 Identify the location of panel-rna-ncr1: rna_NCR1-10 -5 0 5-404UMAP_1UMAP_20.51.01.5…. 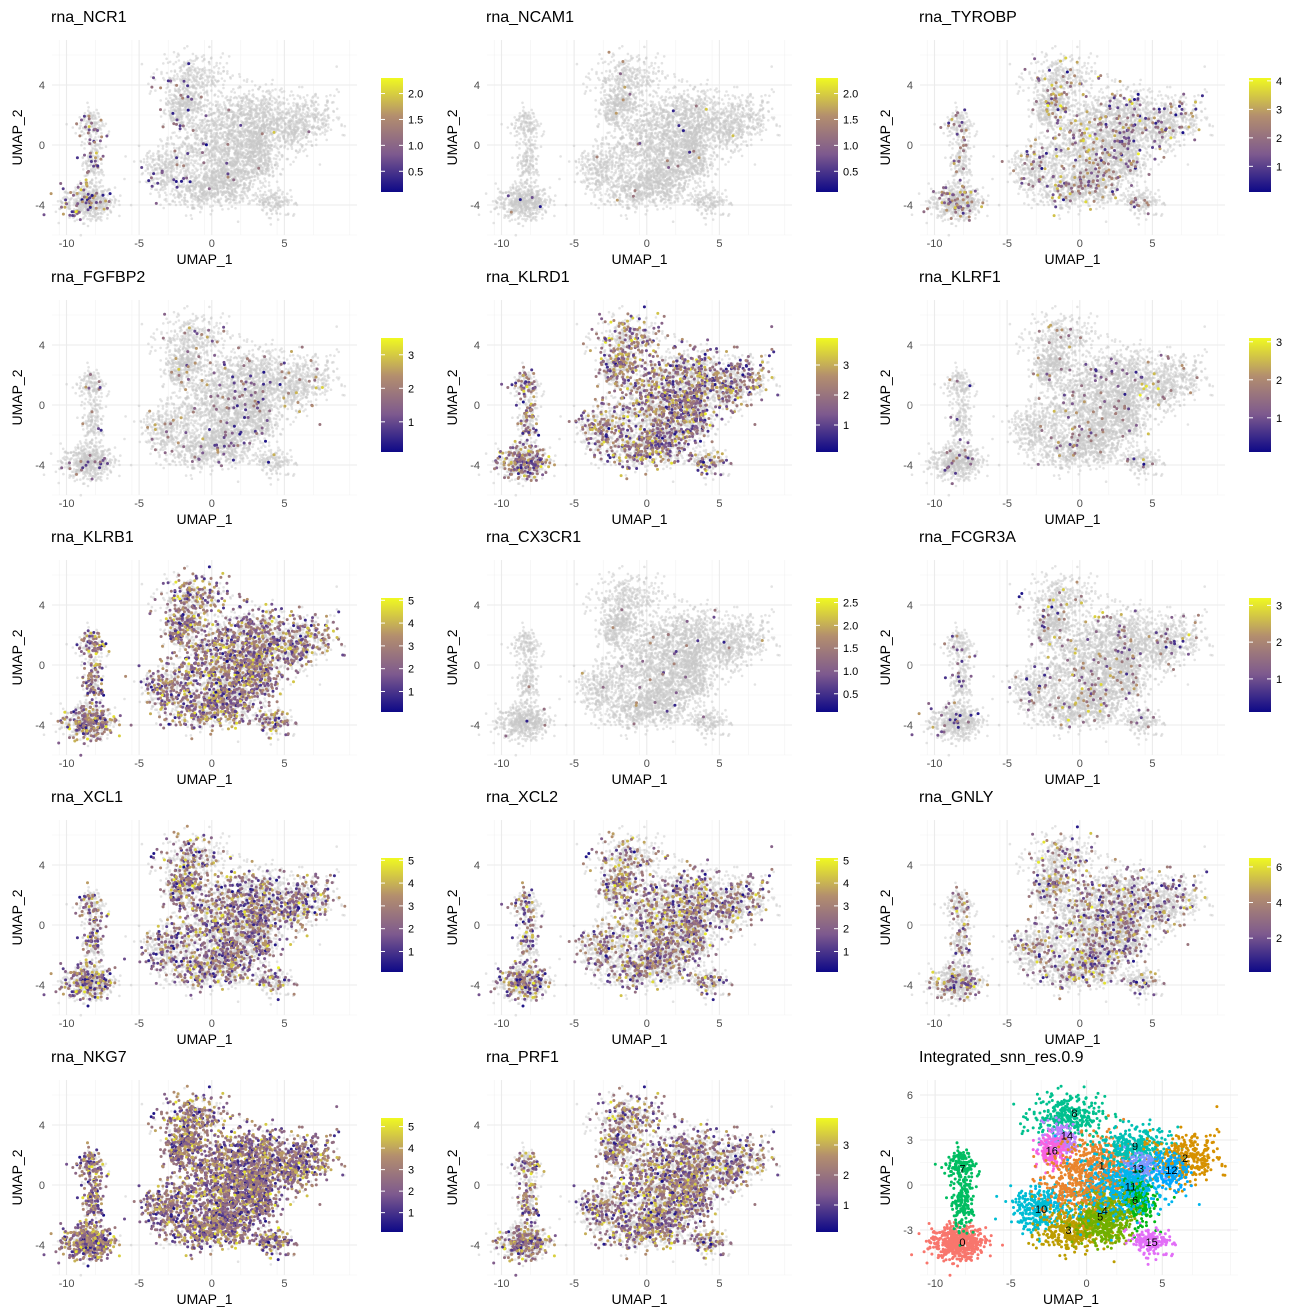
(216, 138).